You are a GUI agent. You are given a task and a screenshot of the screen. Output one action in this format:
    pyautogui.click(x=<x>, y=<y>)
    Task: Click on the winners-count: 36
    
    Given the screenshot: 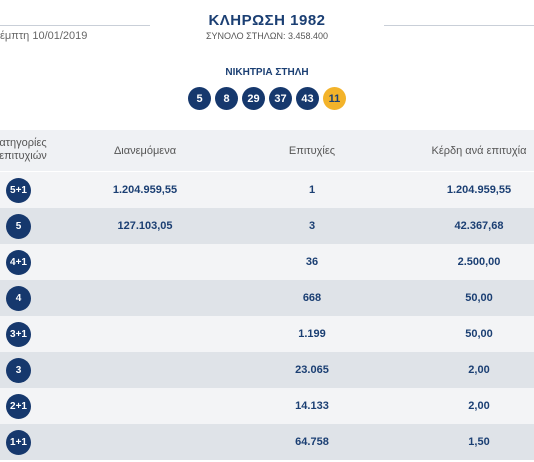 What is the action you would take?
    pyautogui.click(x=312, y=262)
    